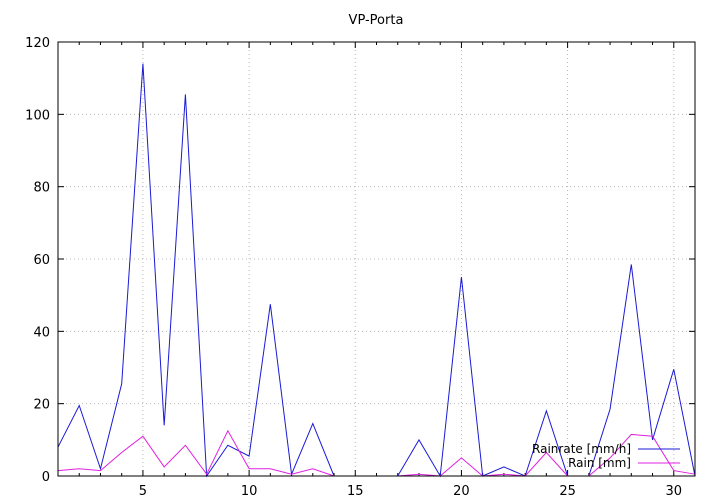 This screenshot has width=720, height=504. I want to click on x-tick-label: 20, so click(461, 491).